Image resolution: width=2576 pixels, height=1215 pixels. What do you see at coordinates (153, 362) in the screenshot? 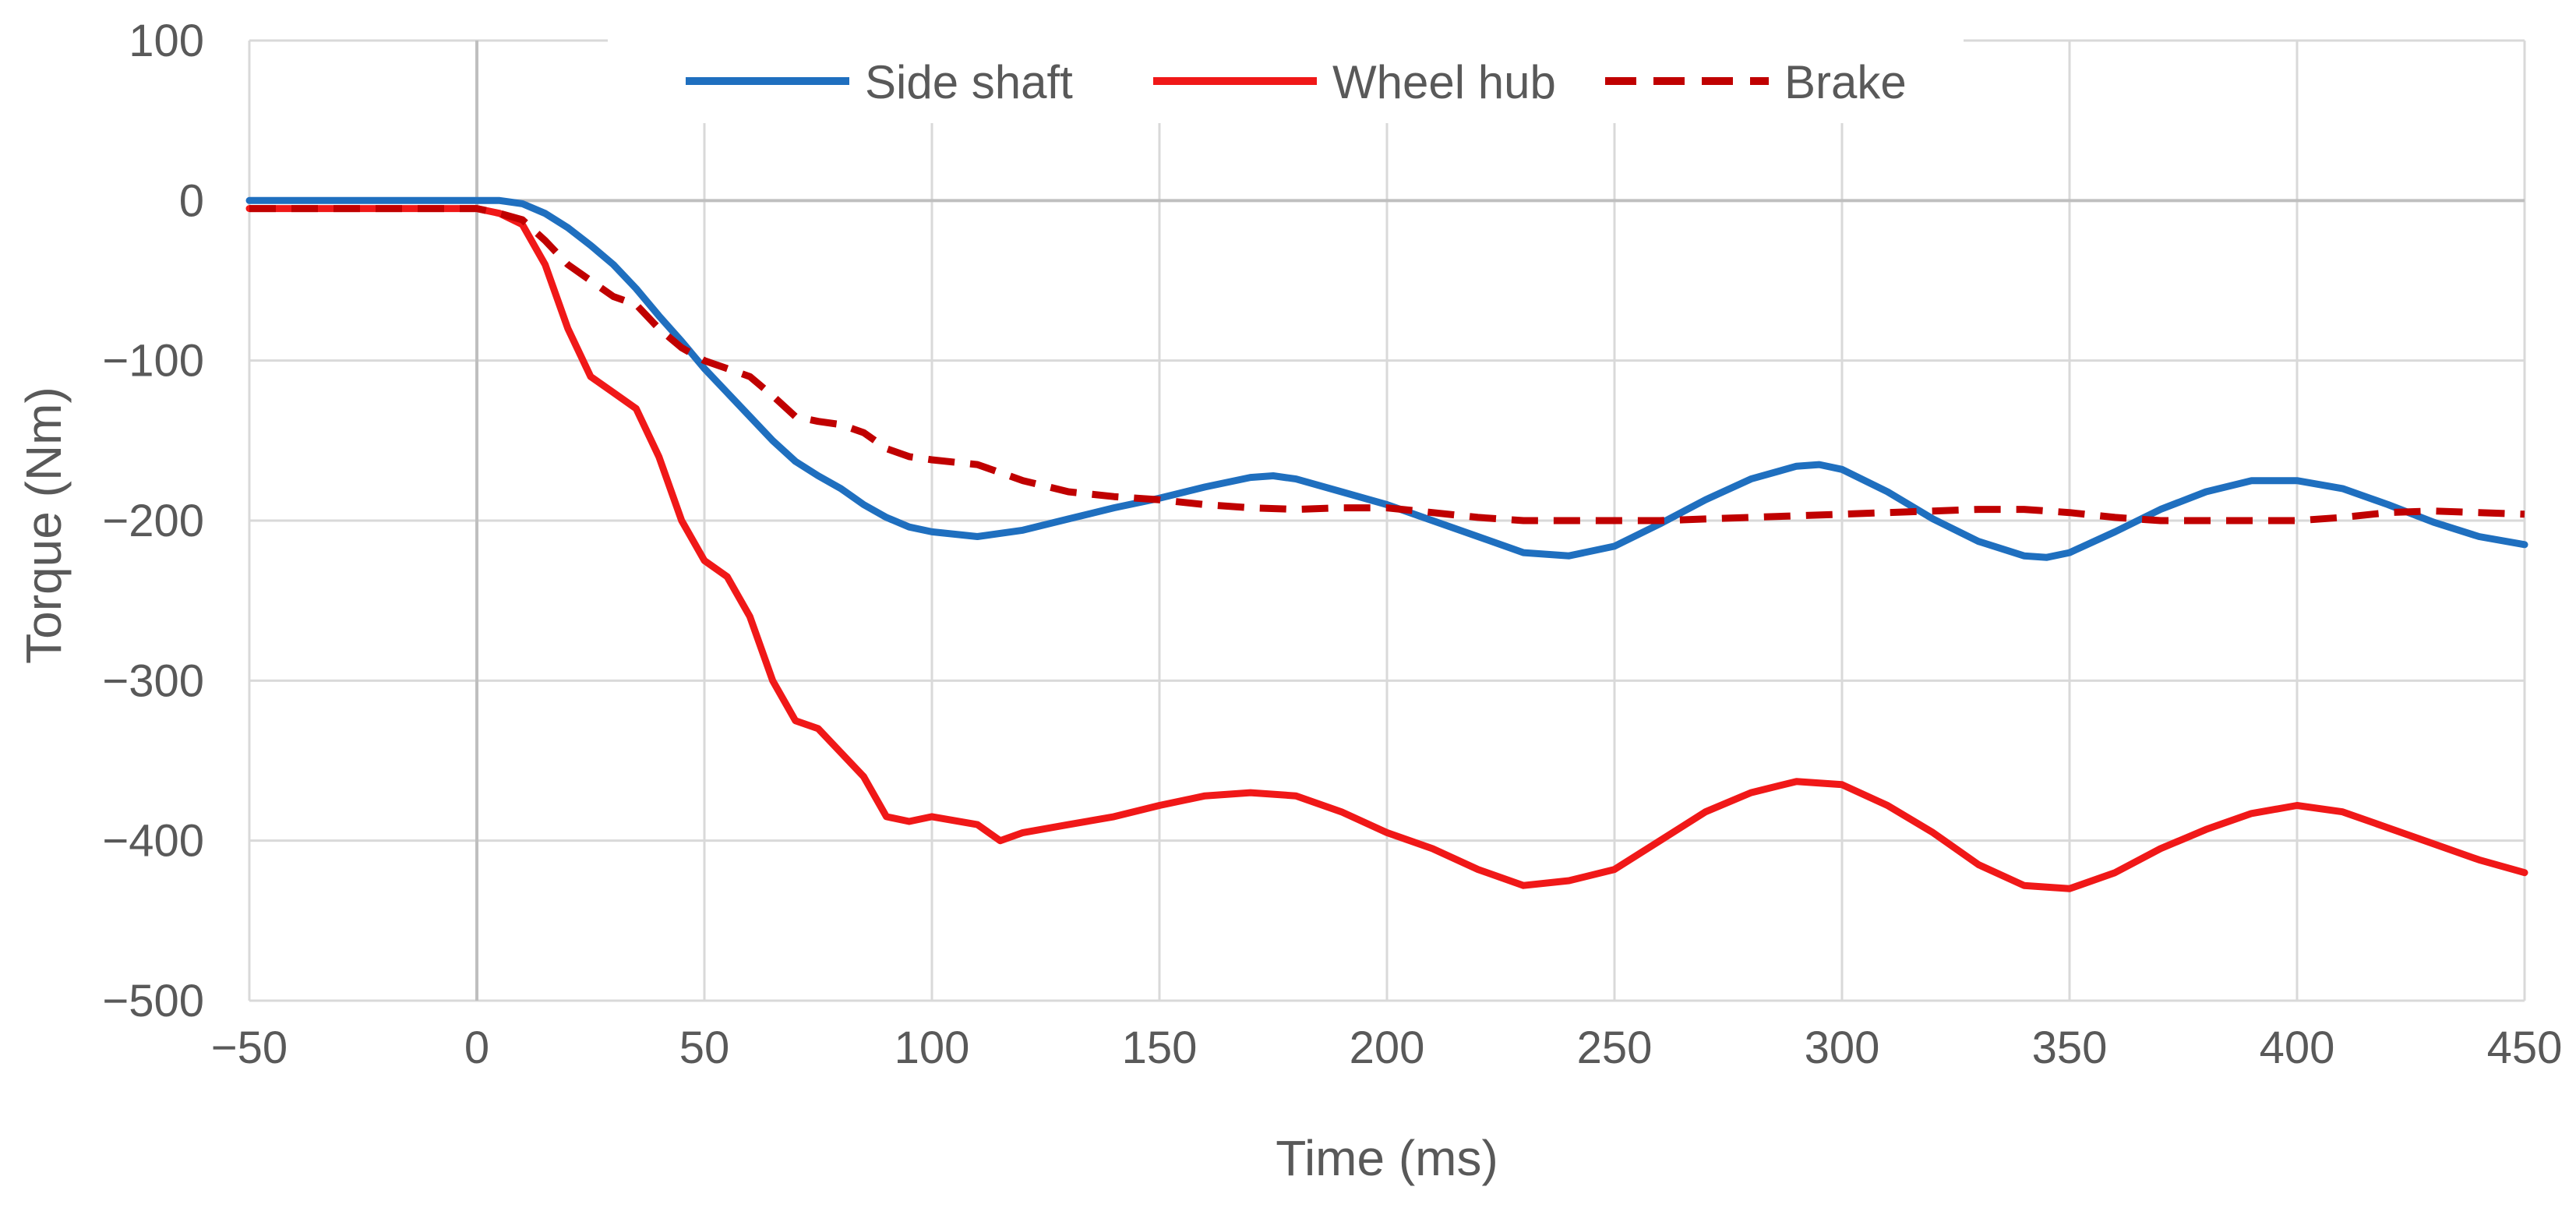
I see `y-tick-label: −100` at bounding box center [153, 362].